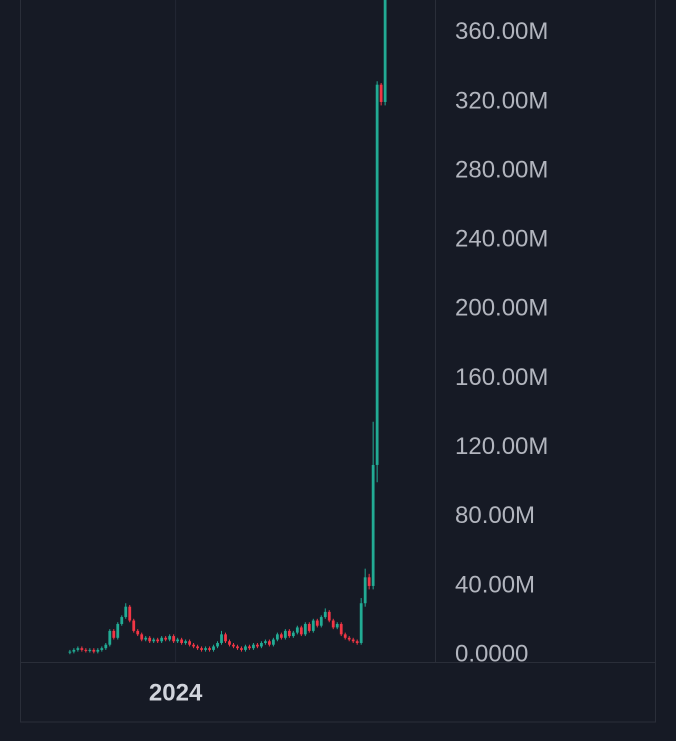 The height and width of the screenshot is (741, 676). Describe the element at coordinates (501, 31) in the screenshot. I see `y-tick-label: 360.00M` at that location.